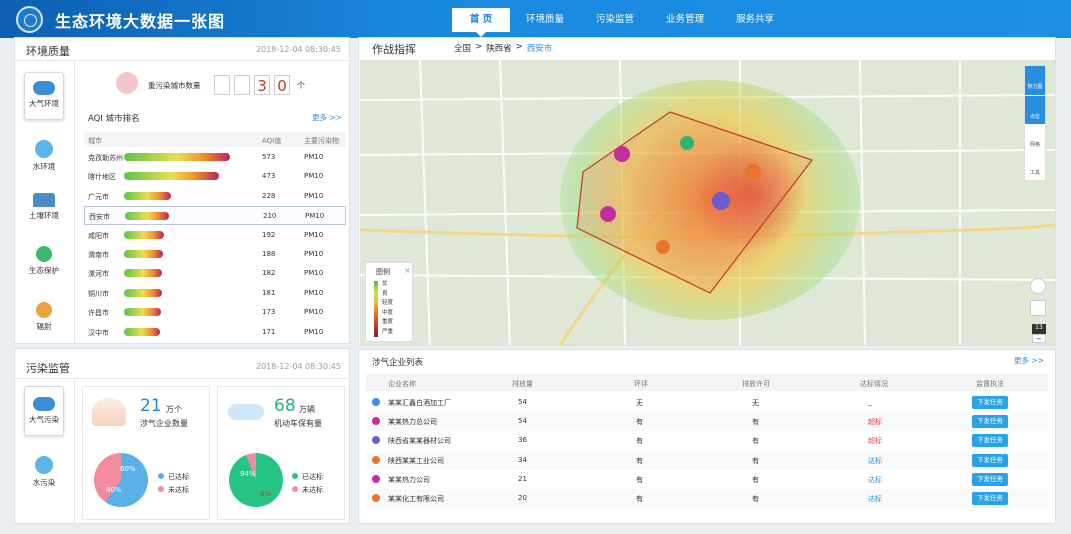 This screenshot has height=534, width=1071. I want to click on enterprise-row: 某某热力总公司 54 有 有 超标 下发任务, so click(707, 422).